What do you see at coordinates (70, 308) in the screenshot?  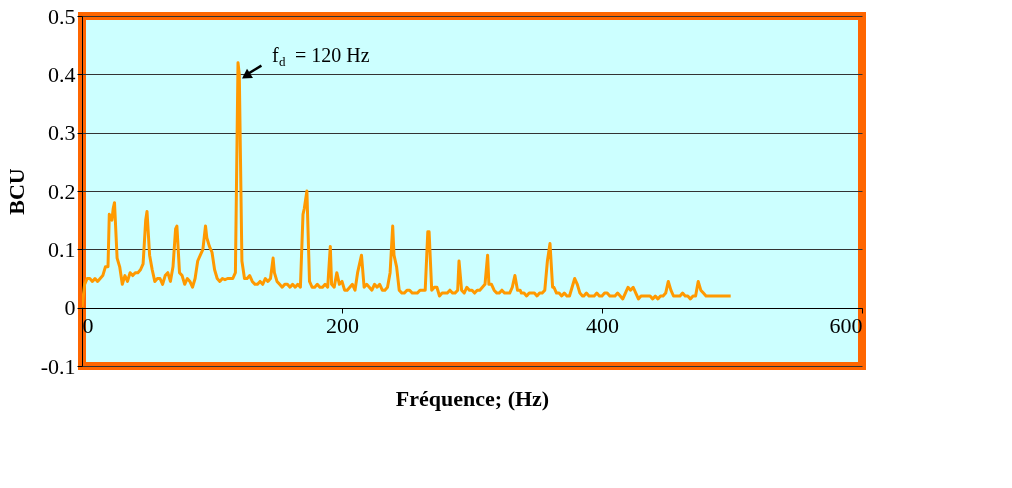 I see `y-tick-label: 0` at bounding box center [70, 308].